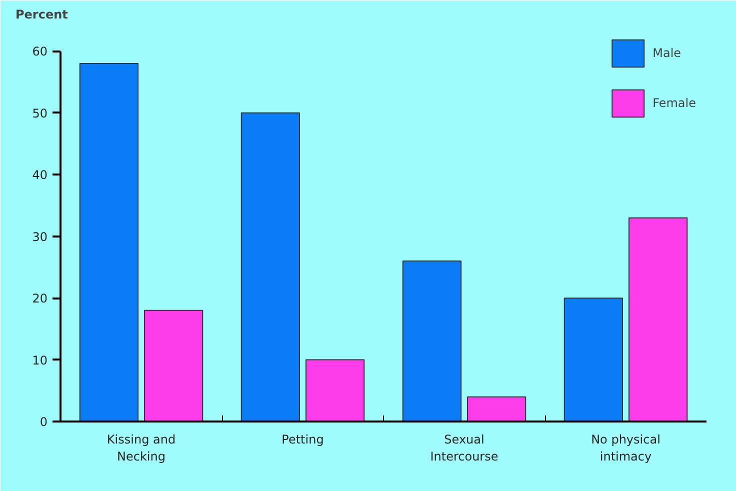 This screenshot has width=736, height=491. What do you see at coordinates (40, 360) in the screenshot?
I see `y-tick-label: 10` at bounding box center [40, 360].